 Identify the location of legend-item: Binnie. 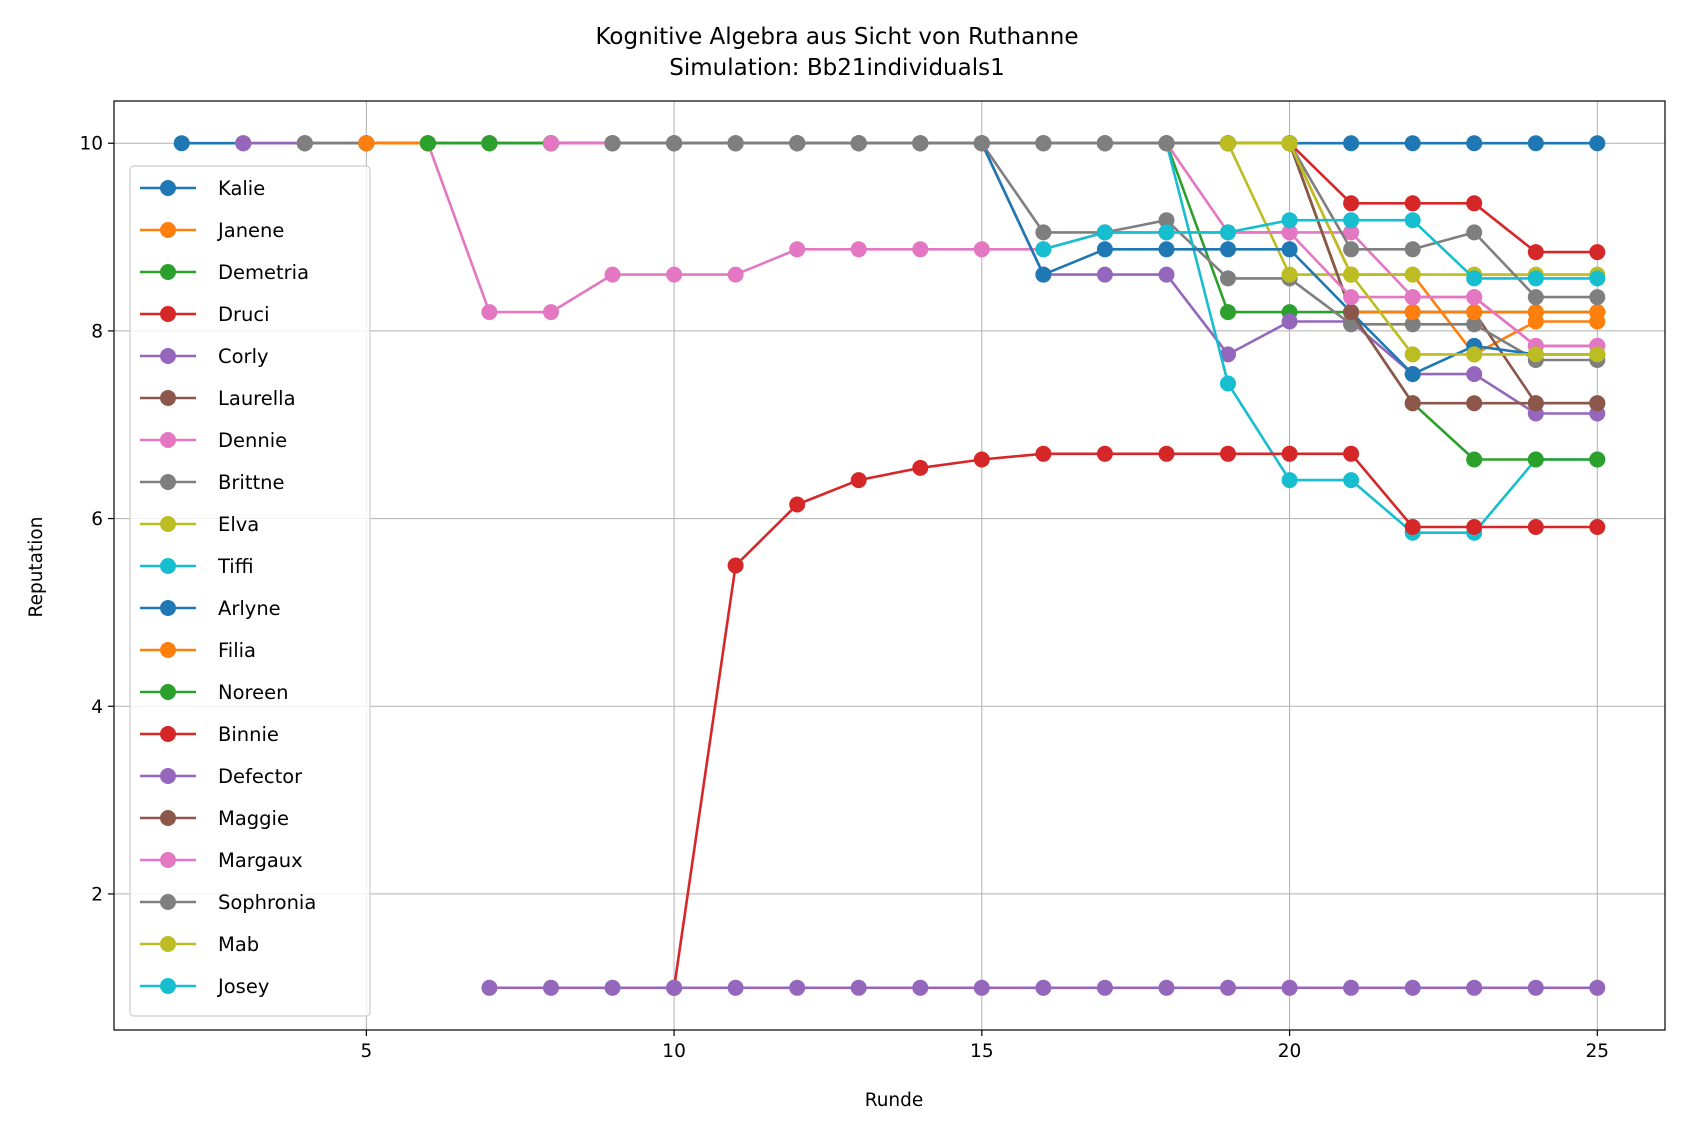
(209, 734).